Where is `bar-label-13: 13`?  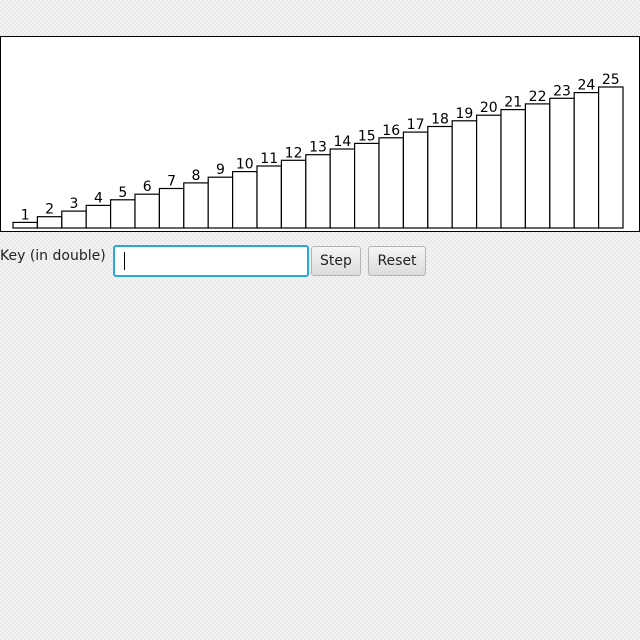 bar-label-13: 13 is located at coordinates (318, 148).